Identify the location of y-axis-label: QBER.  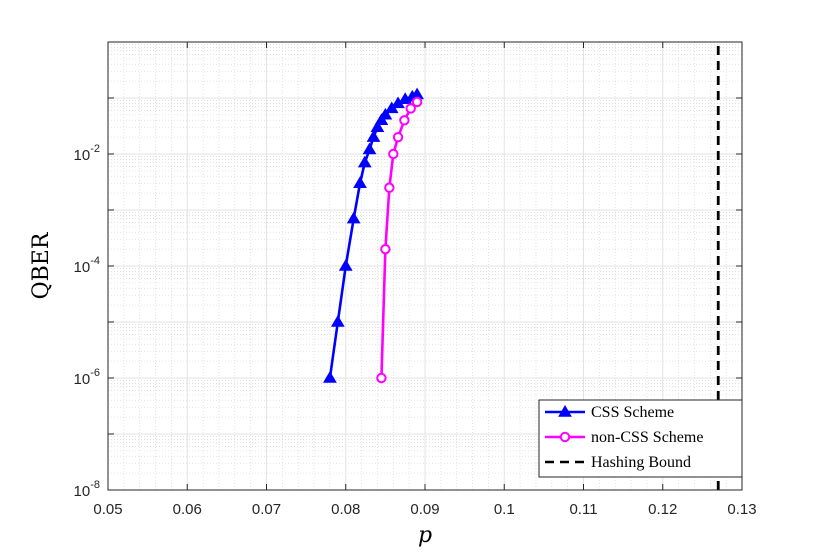
(41, 265).